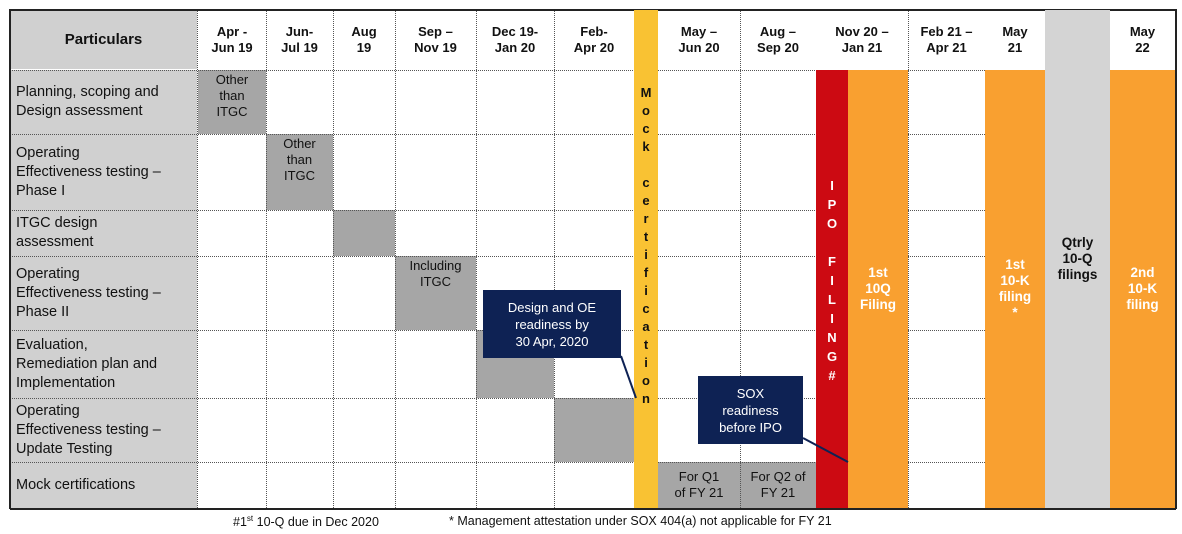  I want to click on mock-certification-band, so click(646, 259).